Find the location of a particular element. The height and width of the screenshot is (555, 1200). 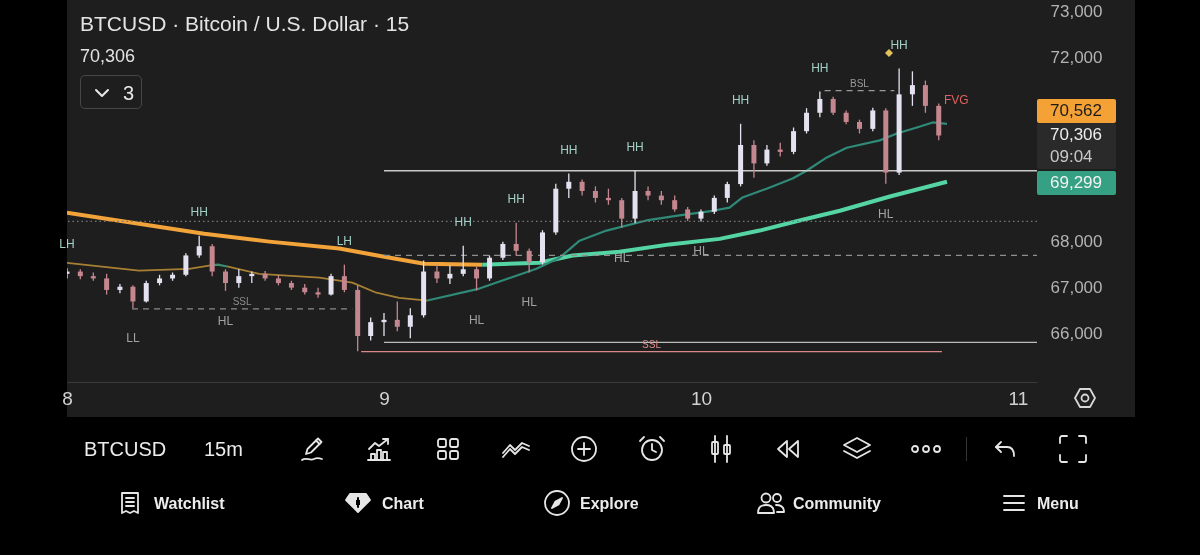

annotation: LL is located at coordinates (133, 337).